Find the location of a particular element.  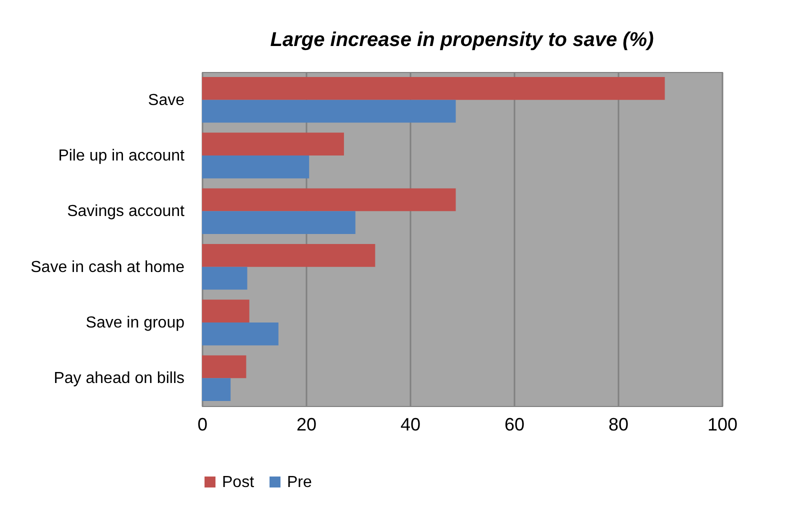

y-tick-label: Pile up in account is located at coordinates (122, 156).